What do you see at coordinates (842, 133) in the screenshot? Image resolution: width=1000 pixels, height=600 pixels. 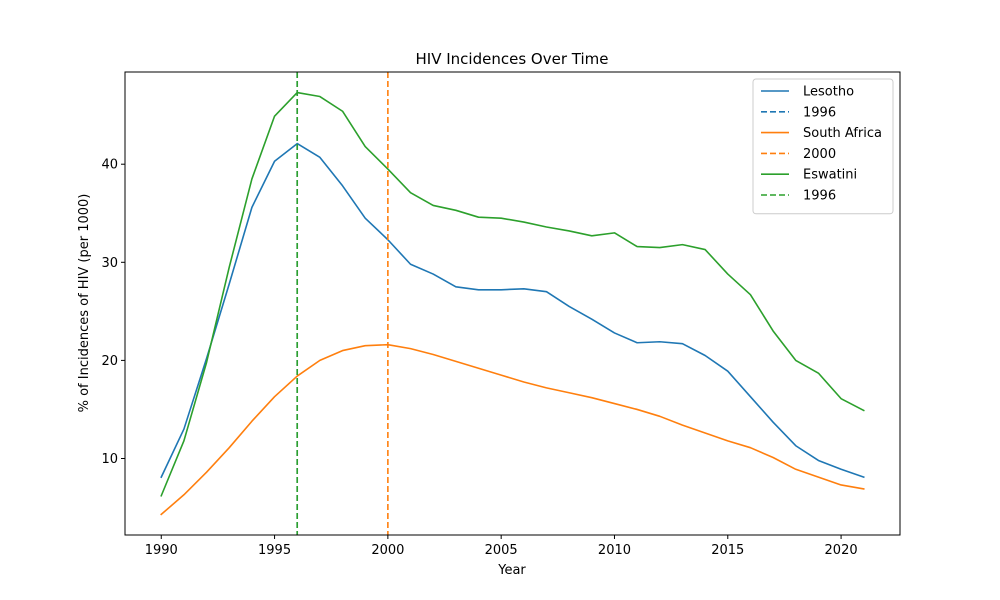 I see `legend-label-2: South Africa` at bounding box center [842, 133].